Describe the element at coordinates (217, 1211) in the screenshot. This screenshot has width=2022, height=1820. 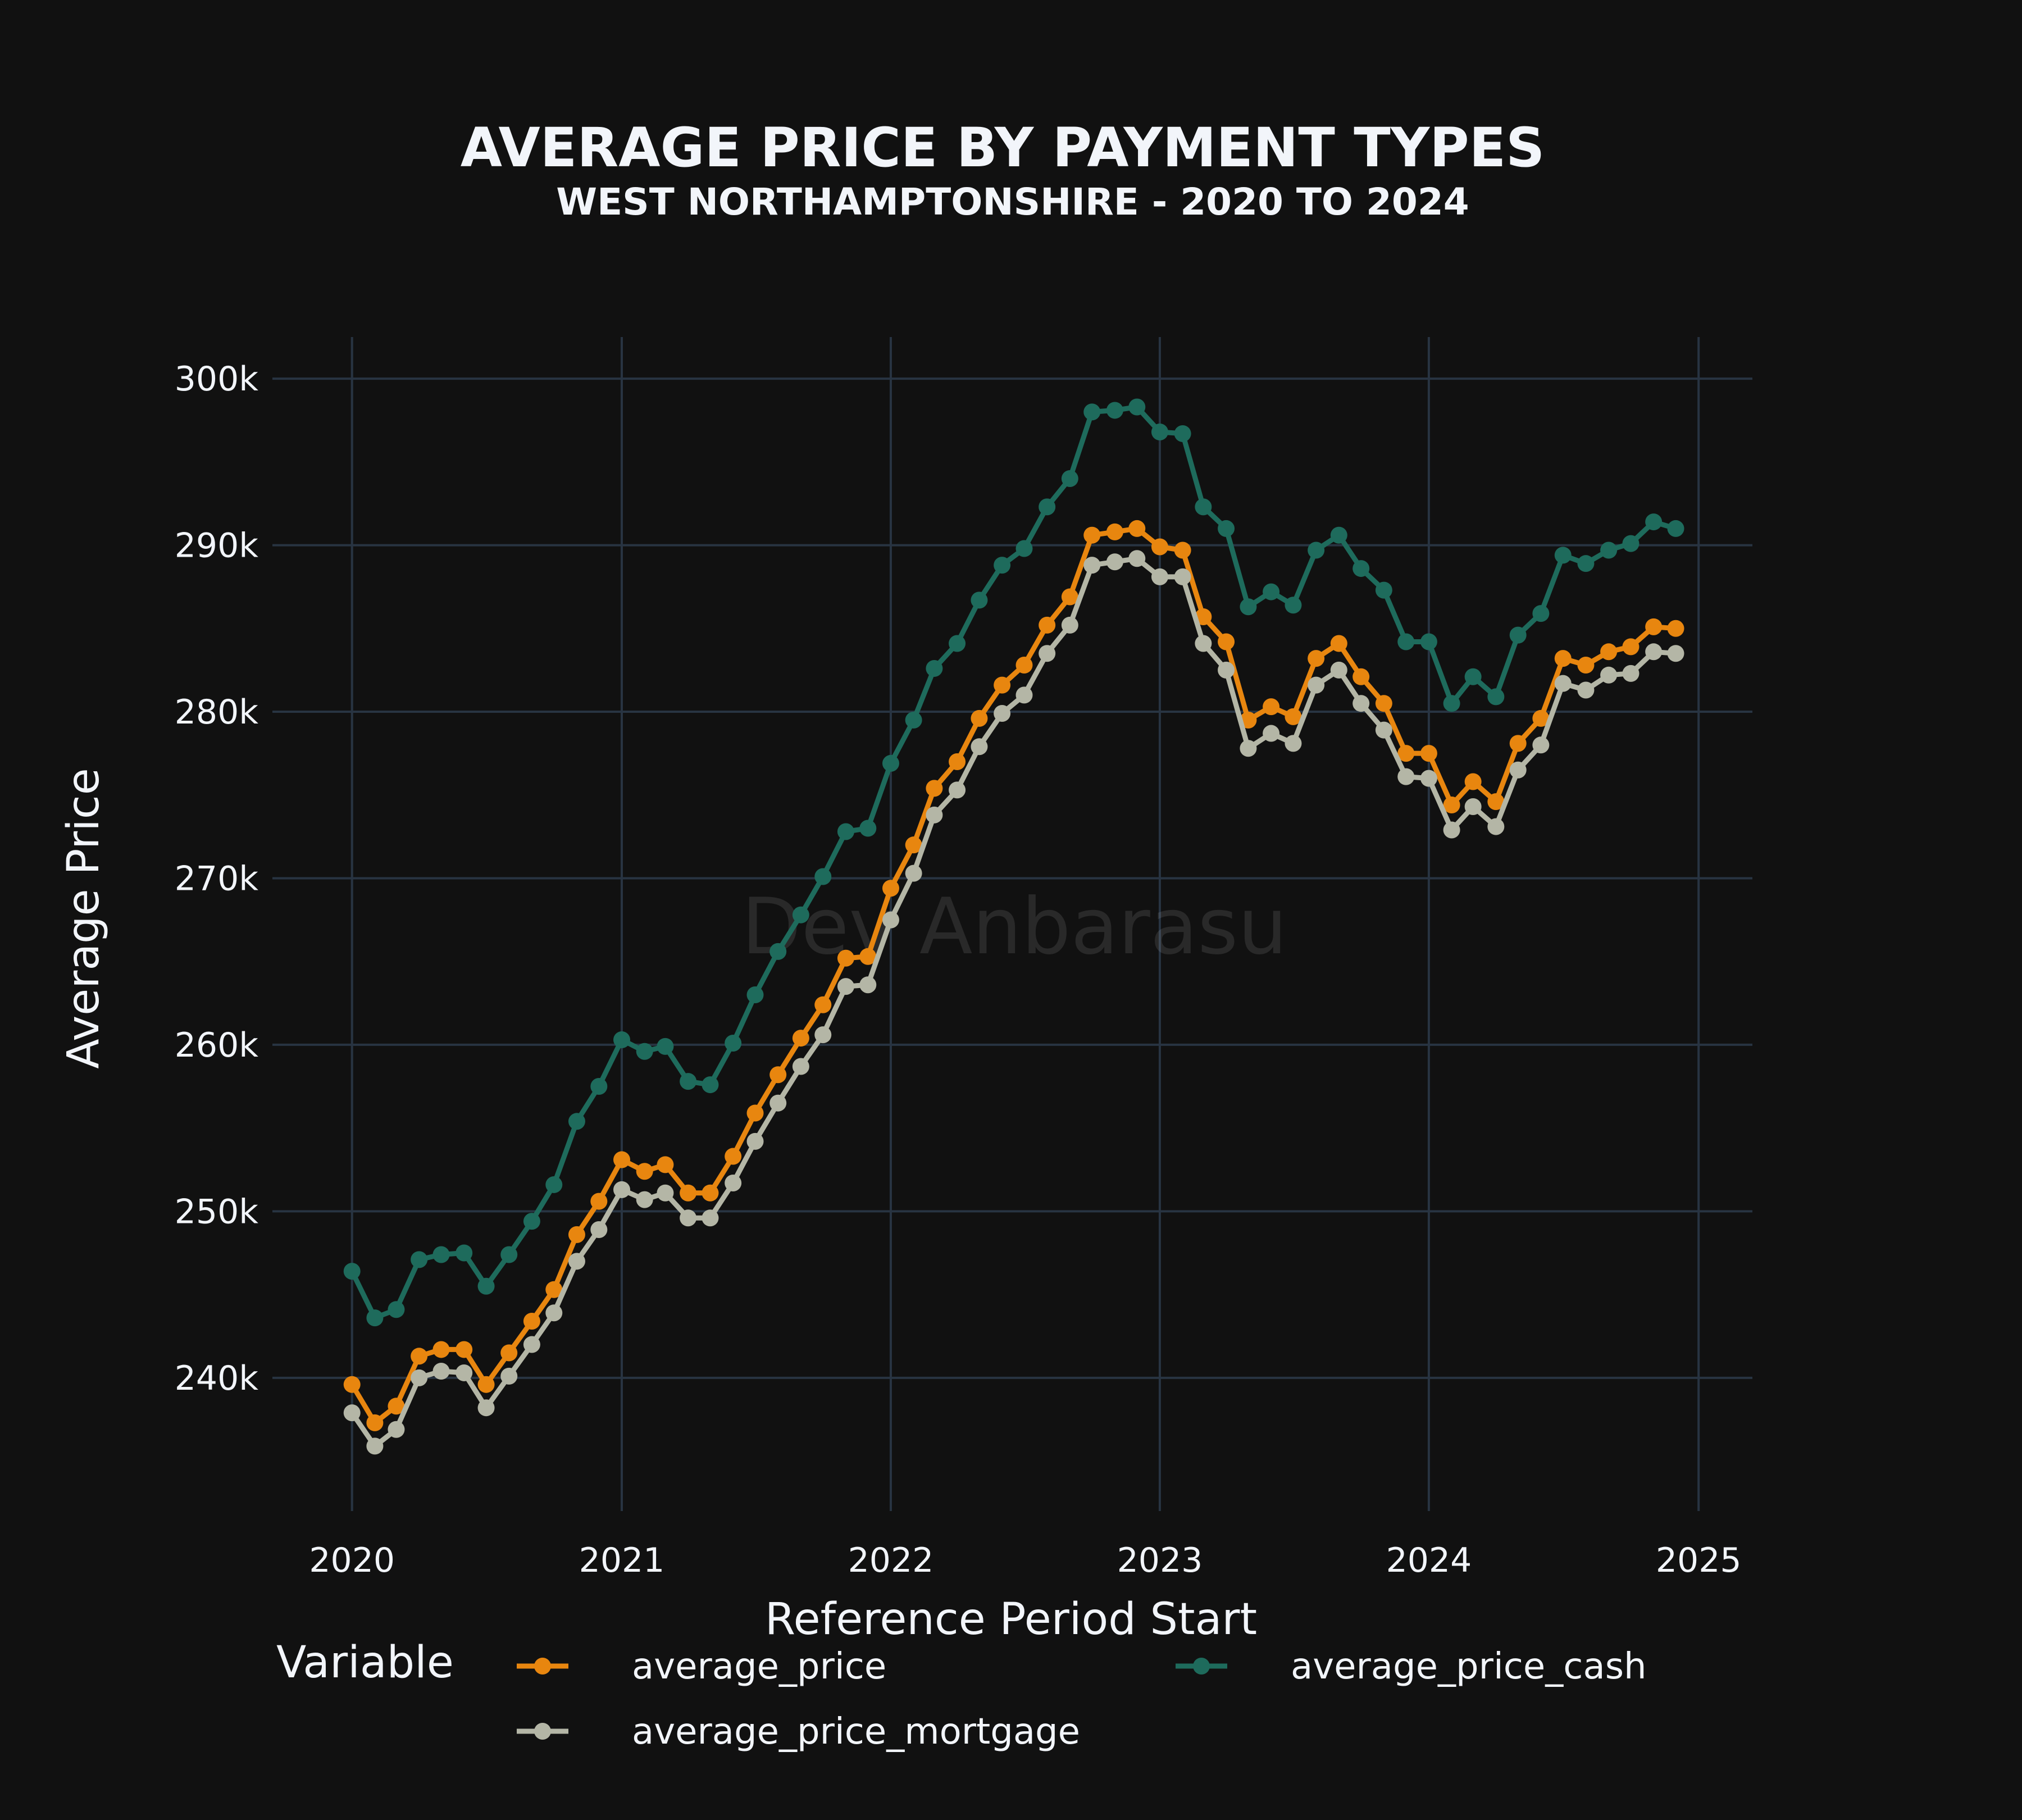
I see `y-tick-label: 250k` at that location.